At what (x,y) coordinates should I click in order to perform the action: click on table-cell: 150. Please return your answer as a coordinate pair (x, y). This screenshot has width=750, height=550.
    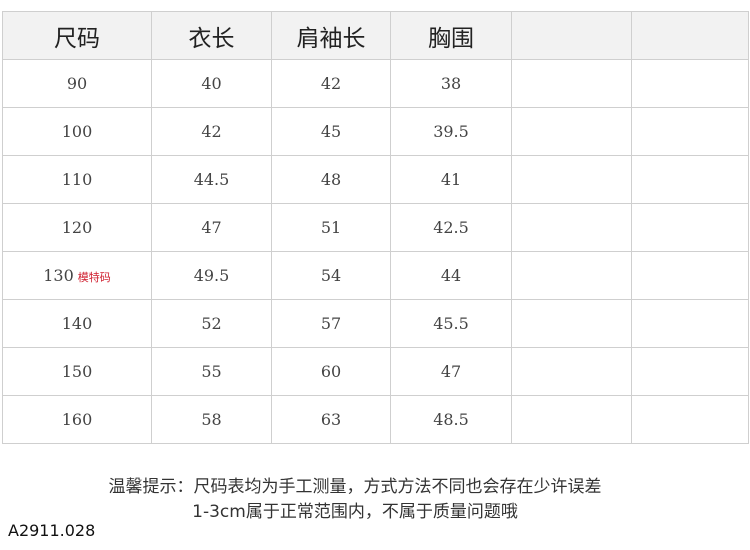
    Looking at the image, I should click on (77, 371).